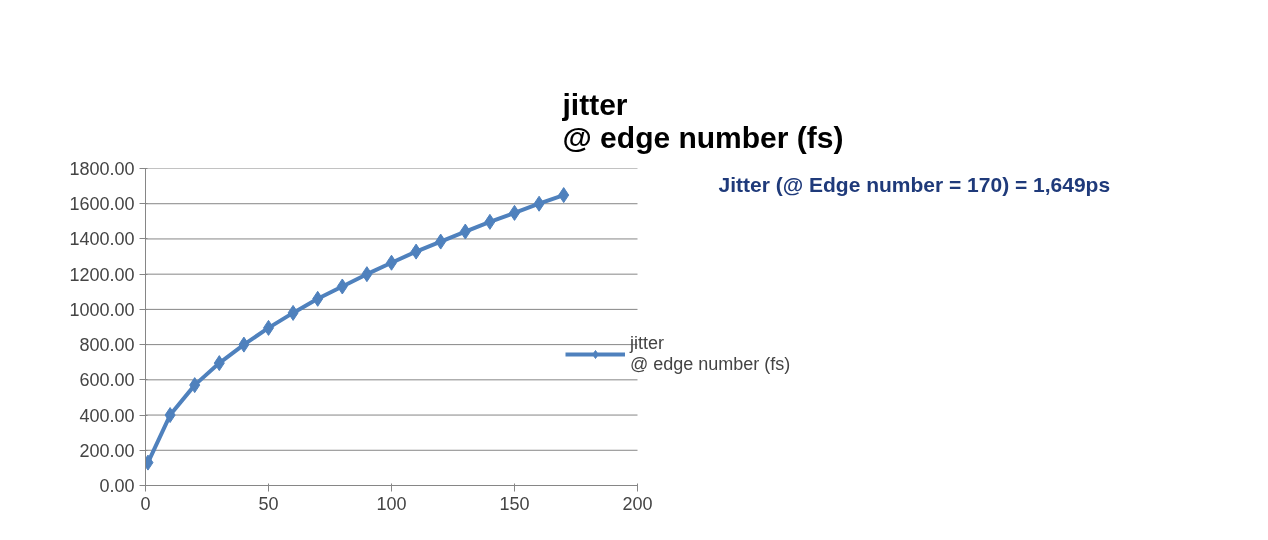  Describe the element at coordinates (102, 274) in the screenshot. I see `y-tick-label: 1200.00` at that location.